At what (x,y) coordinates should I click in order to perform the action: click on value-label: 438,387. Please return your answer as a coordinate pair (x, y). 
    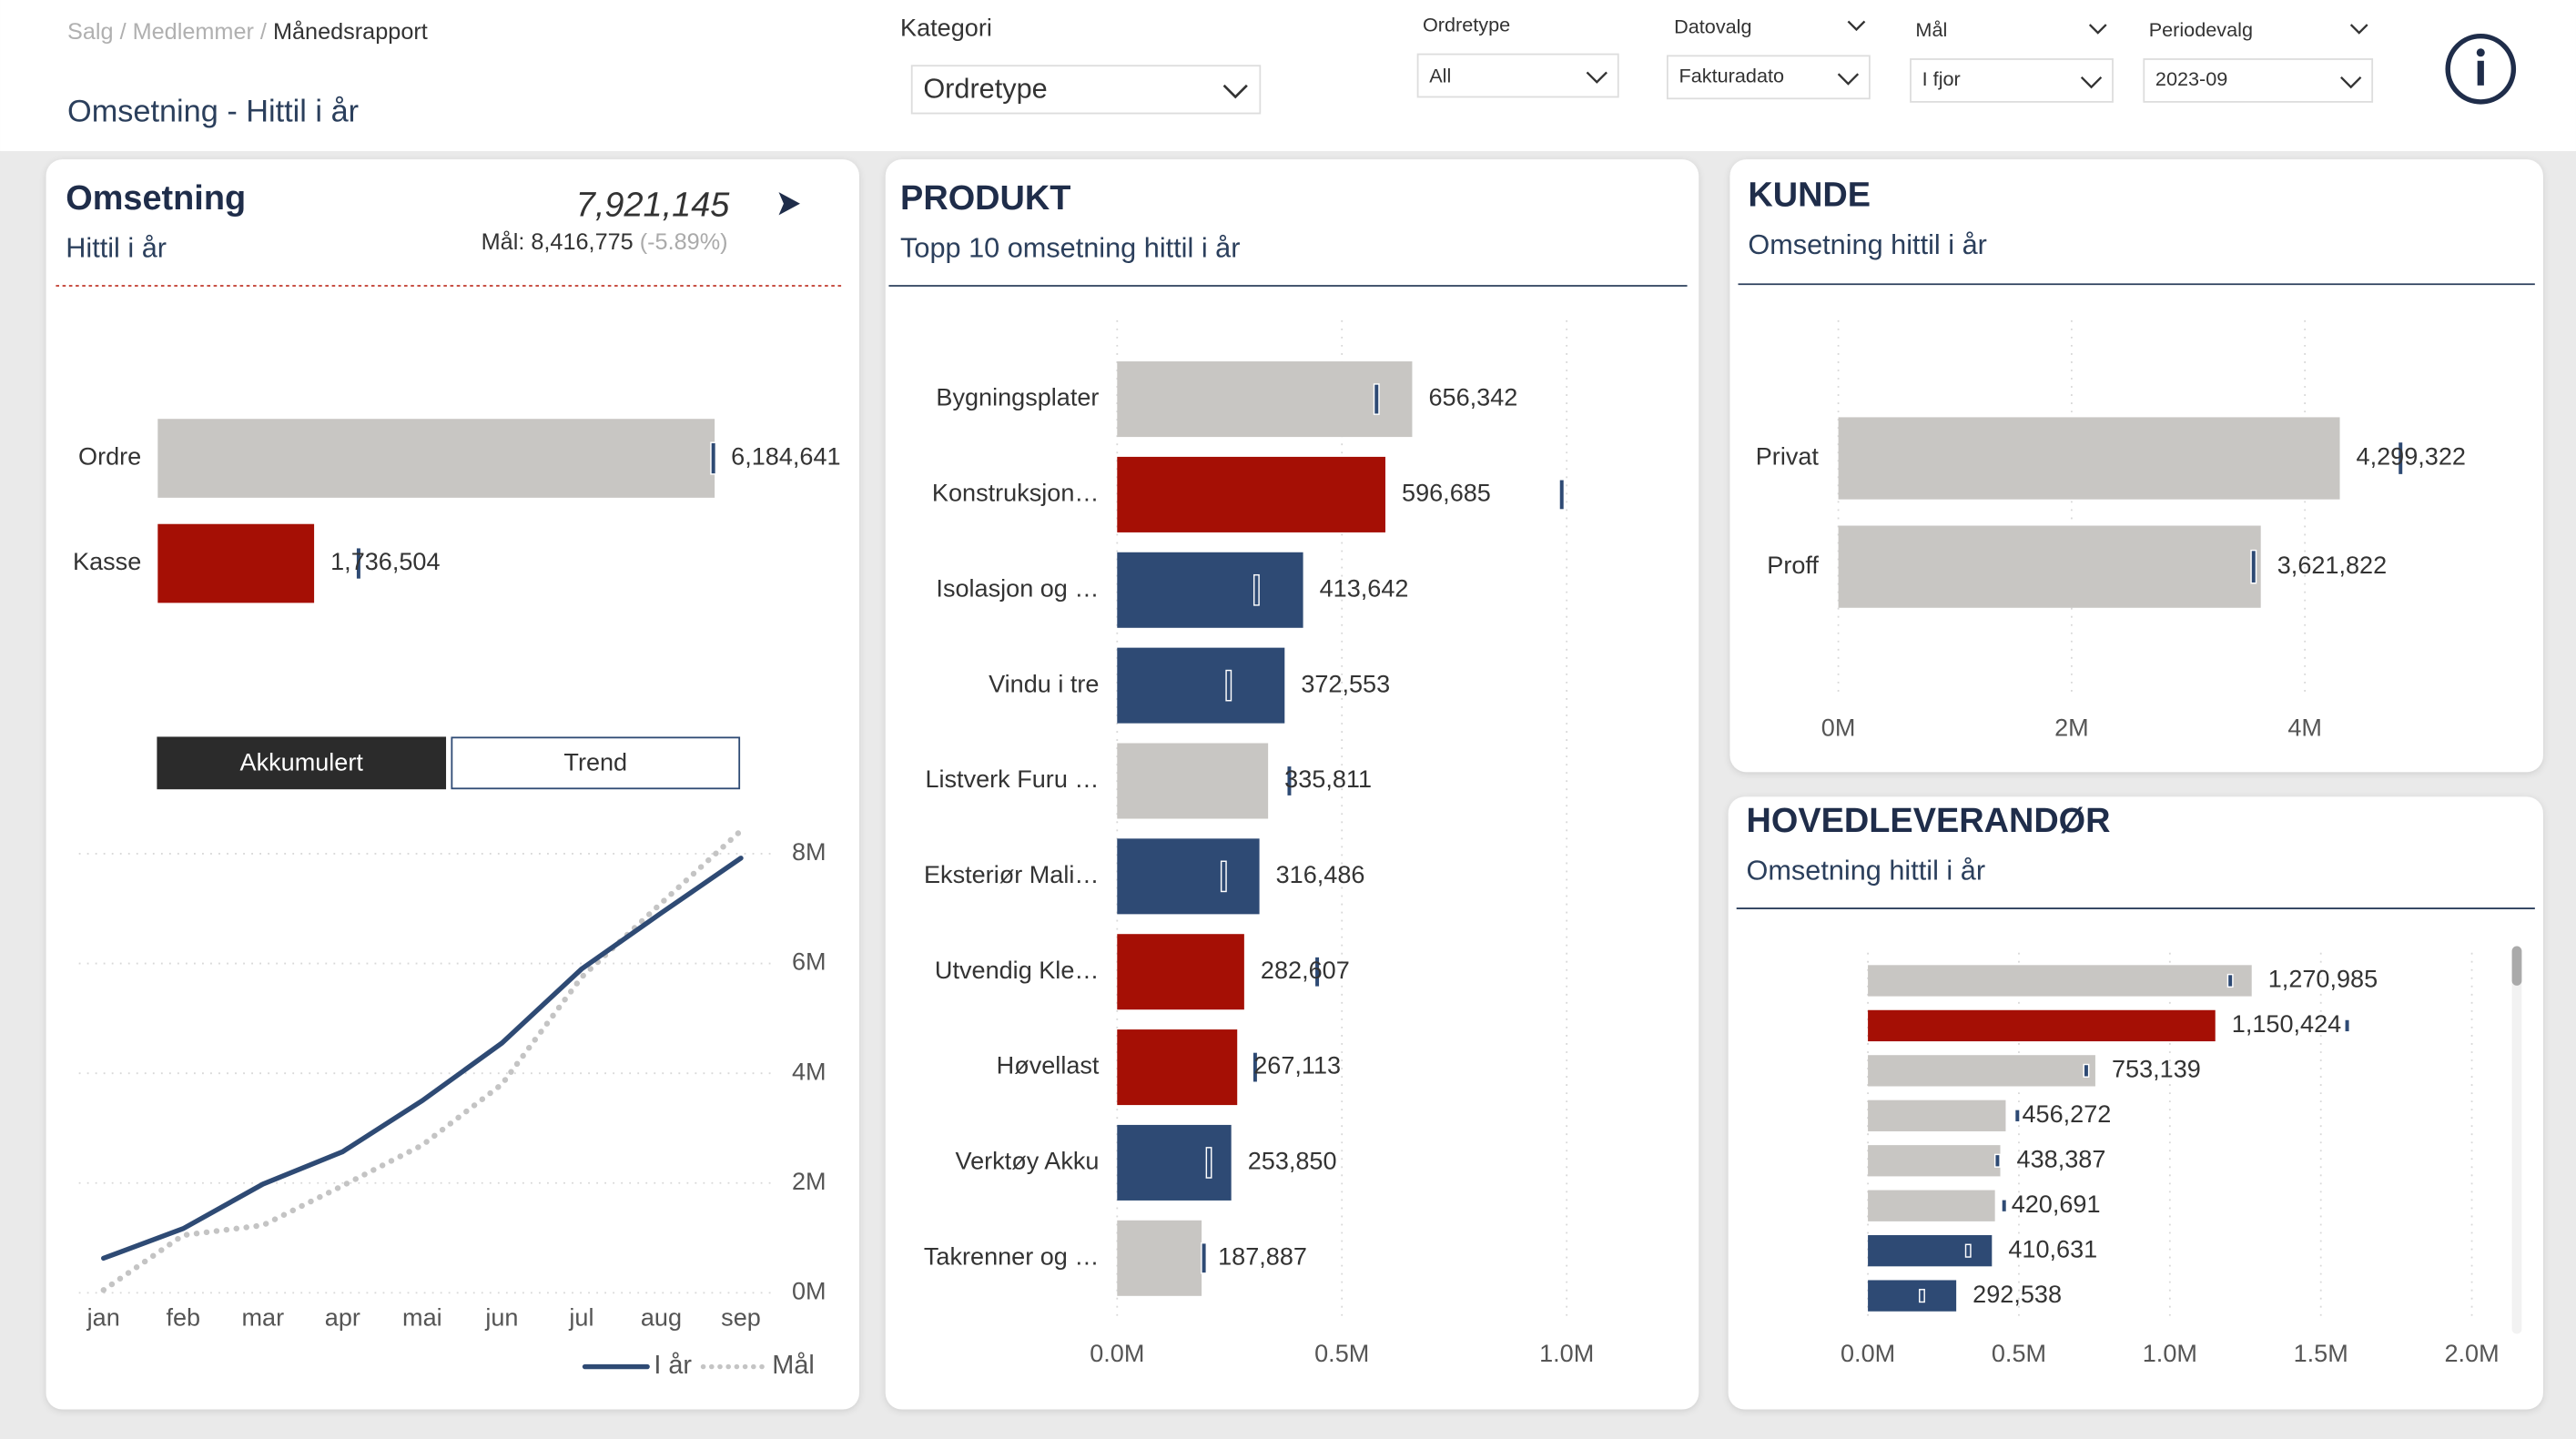
    Looking at the image, I should click on (2061, 1158).